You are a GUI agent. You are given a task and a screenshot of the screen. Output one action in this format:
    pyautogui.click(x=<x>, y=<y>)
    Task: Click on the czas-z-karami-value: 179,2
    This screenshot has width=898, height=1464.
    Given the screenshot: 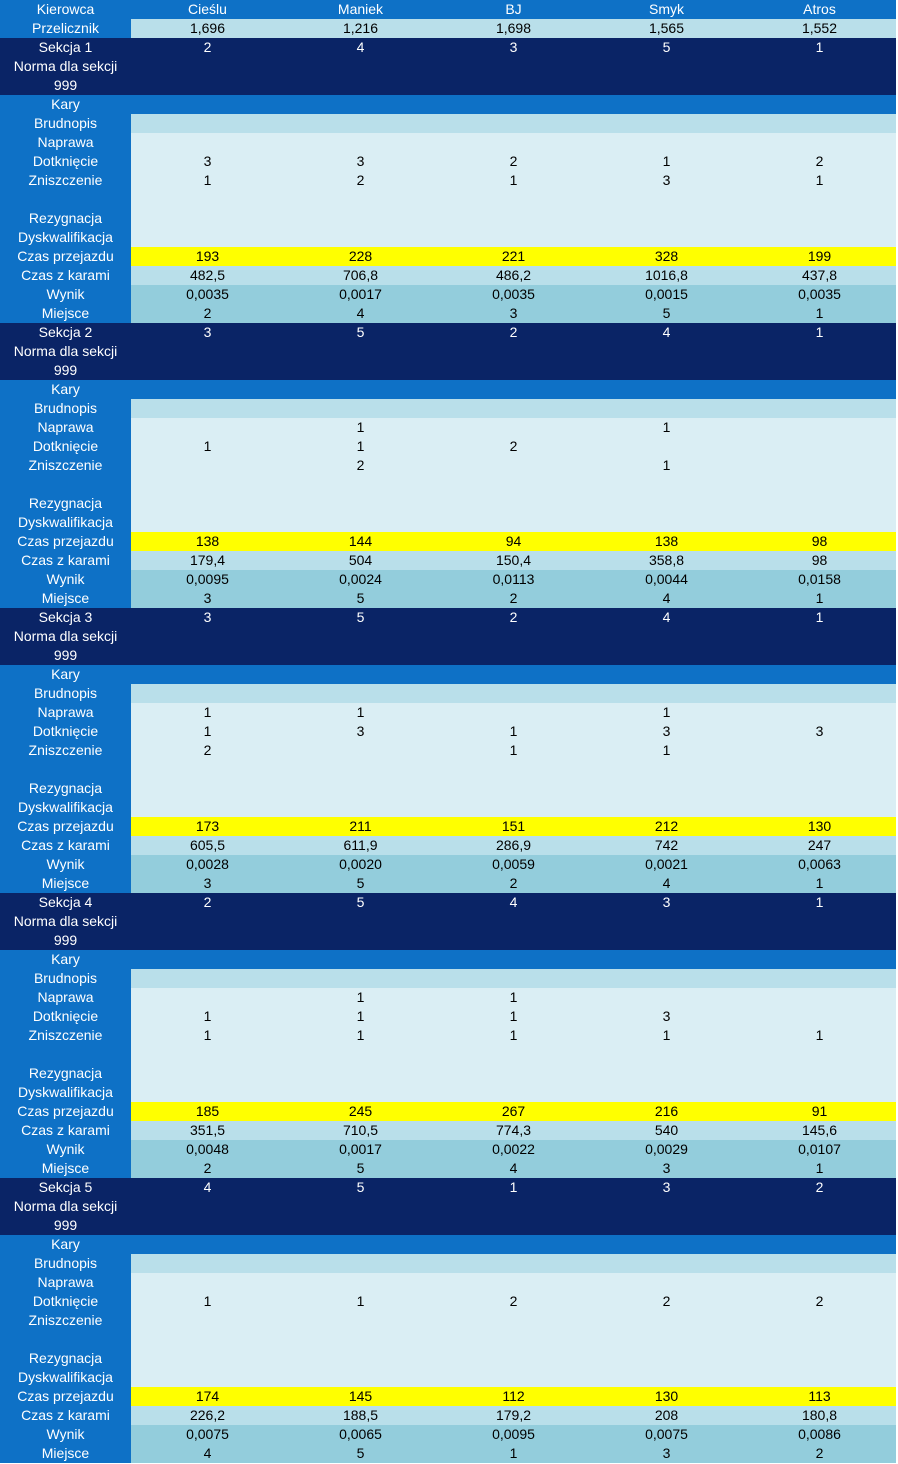 What is the action you would take?
    pyautogui.click(x=513, y=1415)
    